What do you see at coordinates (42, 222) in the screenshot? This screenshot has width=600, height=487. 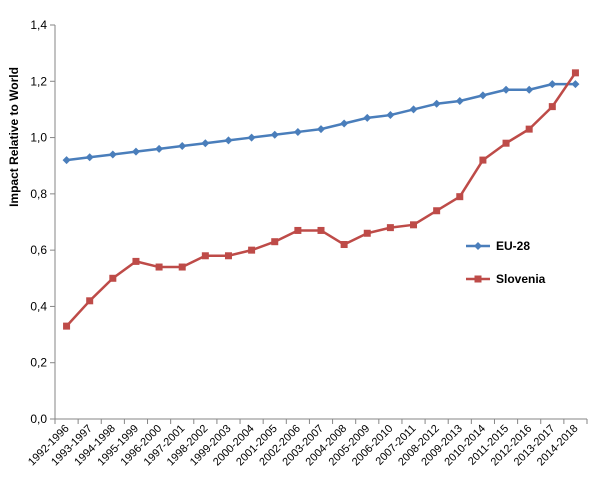 I see `y-ticks: 0,0 0,2 0,4 0,6 0,8 1,0 1,2 1,4` at bounding box center [42, 222].